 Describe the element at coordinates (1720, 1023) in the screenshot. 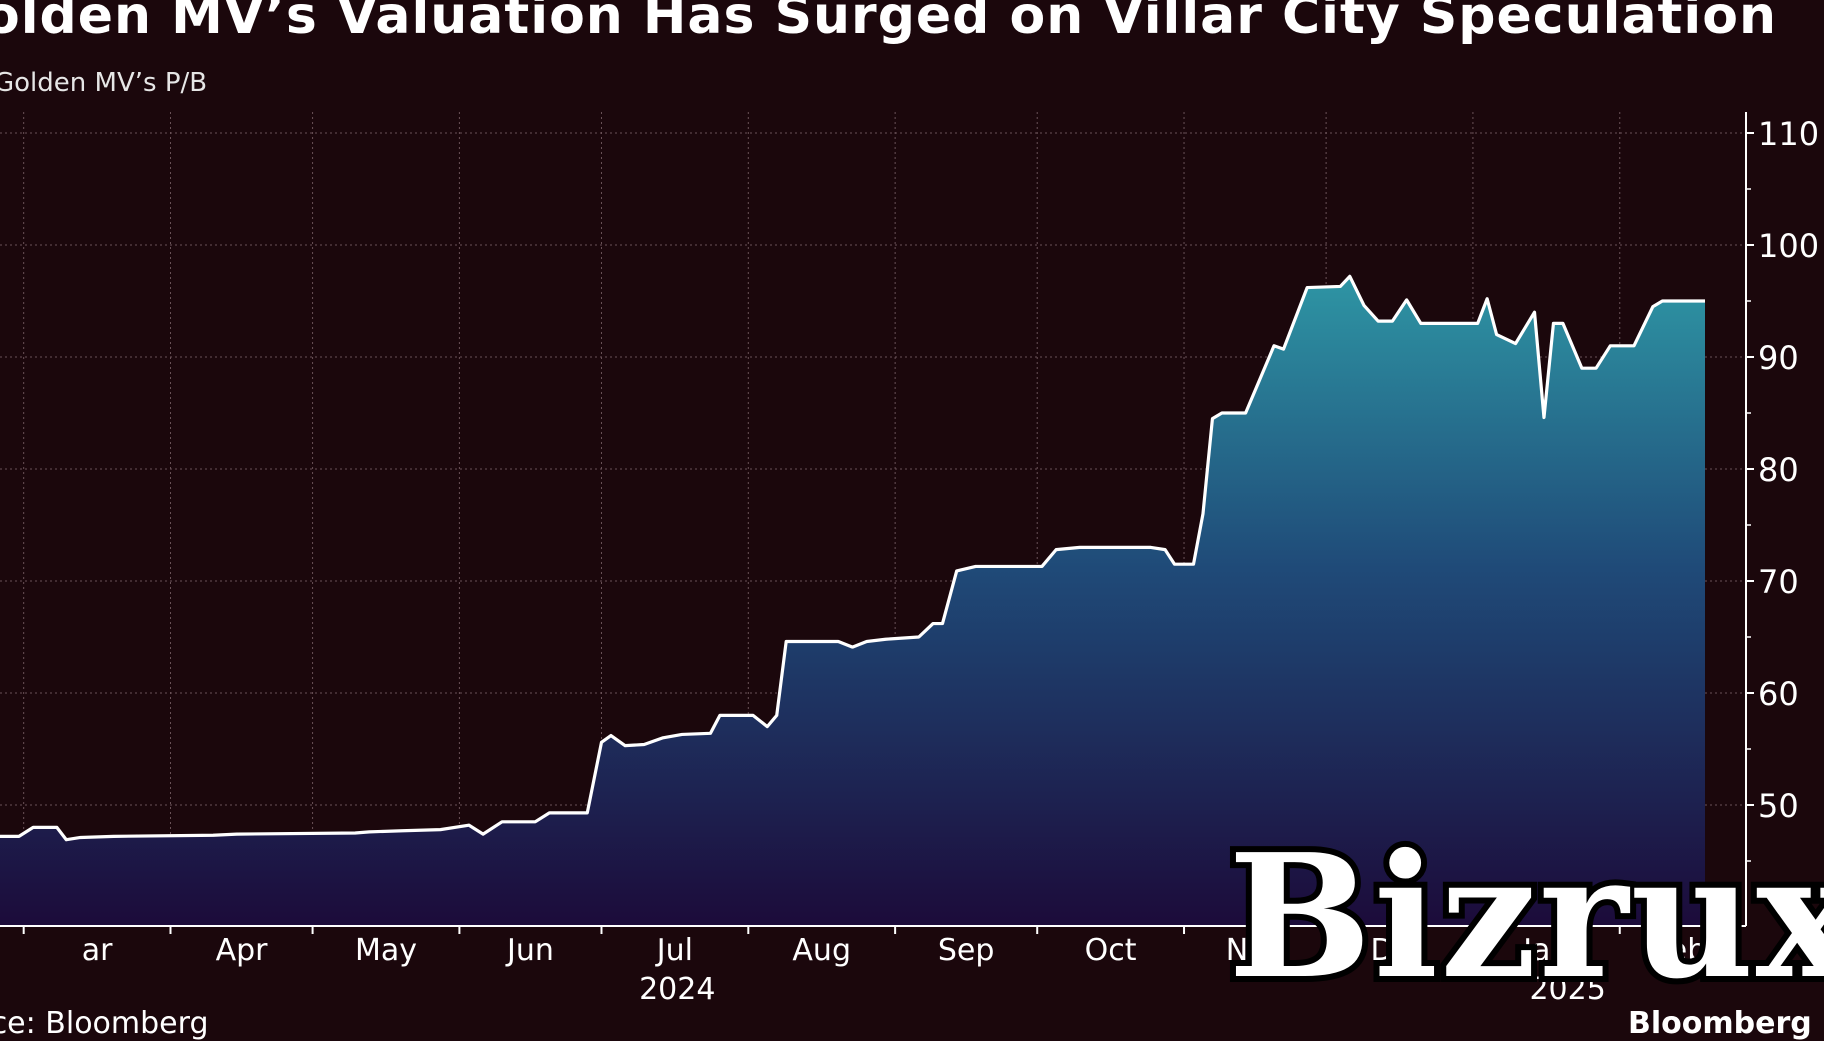

I see `brand-note: Bloomberg` at that location.